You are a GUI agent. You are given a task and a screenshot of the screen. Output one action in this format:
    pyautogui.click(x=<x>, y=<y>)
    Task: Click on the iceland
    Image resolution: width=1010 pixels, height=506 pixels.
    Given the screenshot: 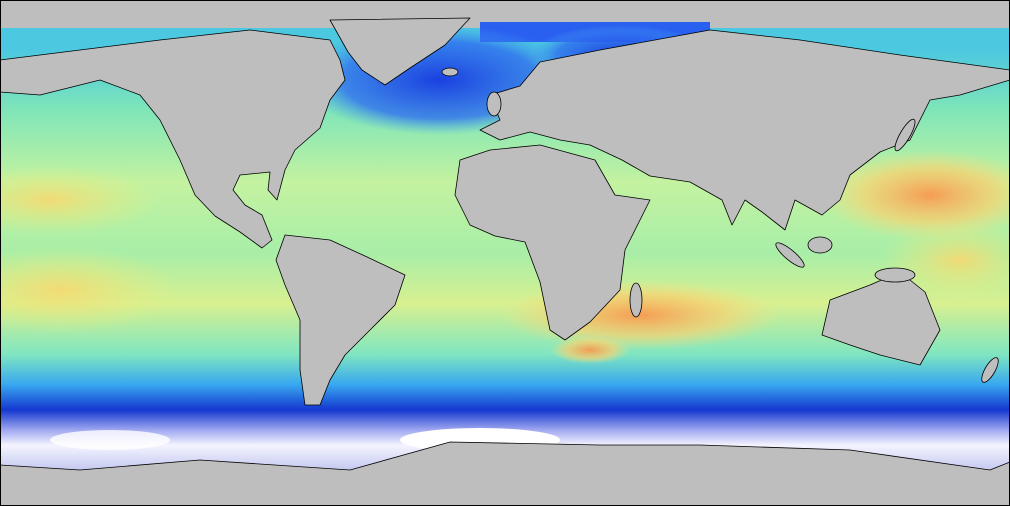 What is the action you would take?
    pyautogui.click(x=450, y=72)
    